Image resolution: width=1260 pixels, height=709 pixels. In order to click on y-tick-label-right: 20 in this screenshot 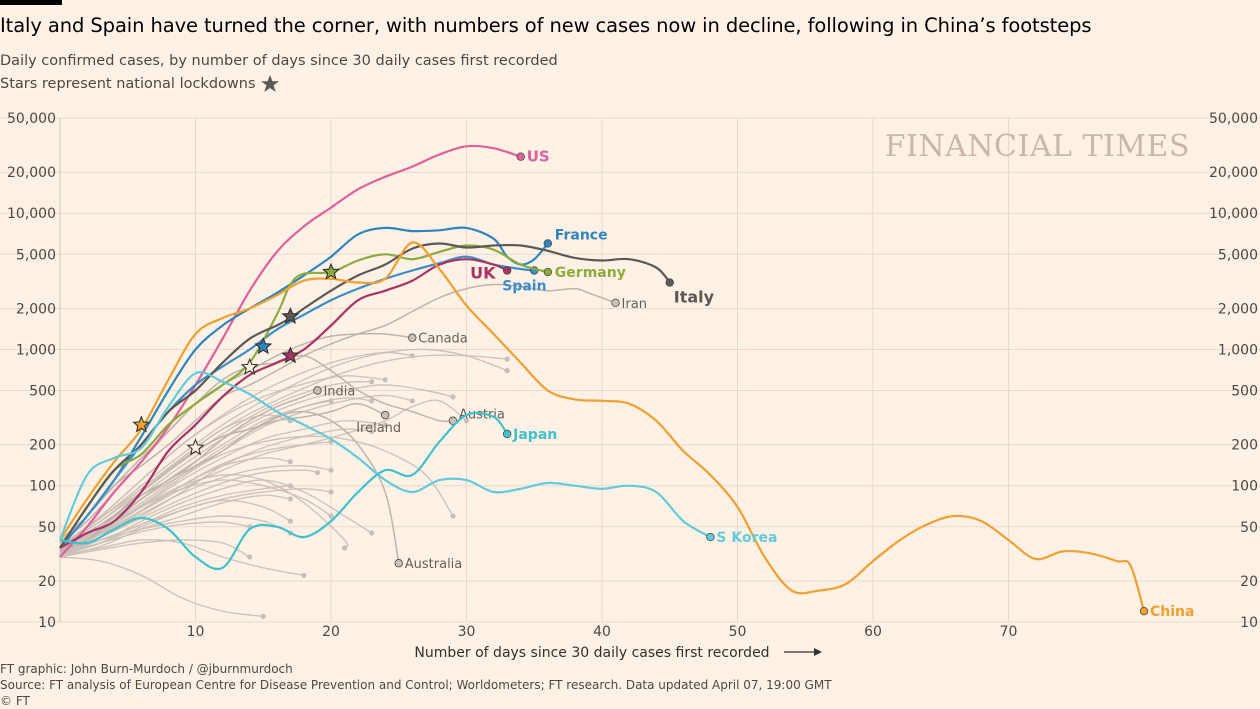, I will do `click(1249, 582)`.